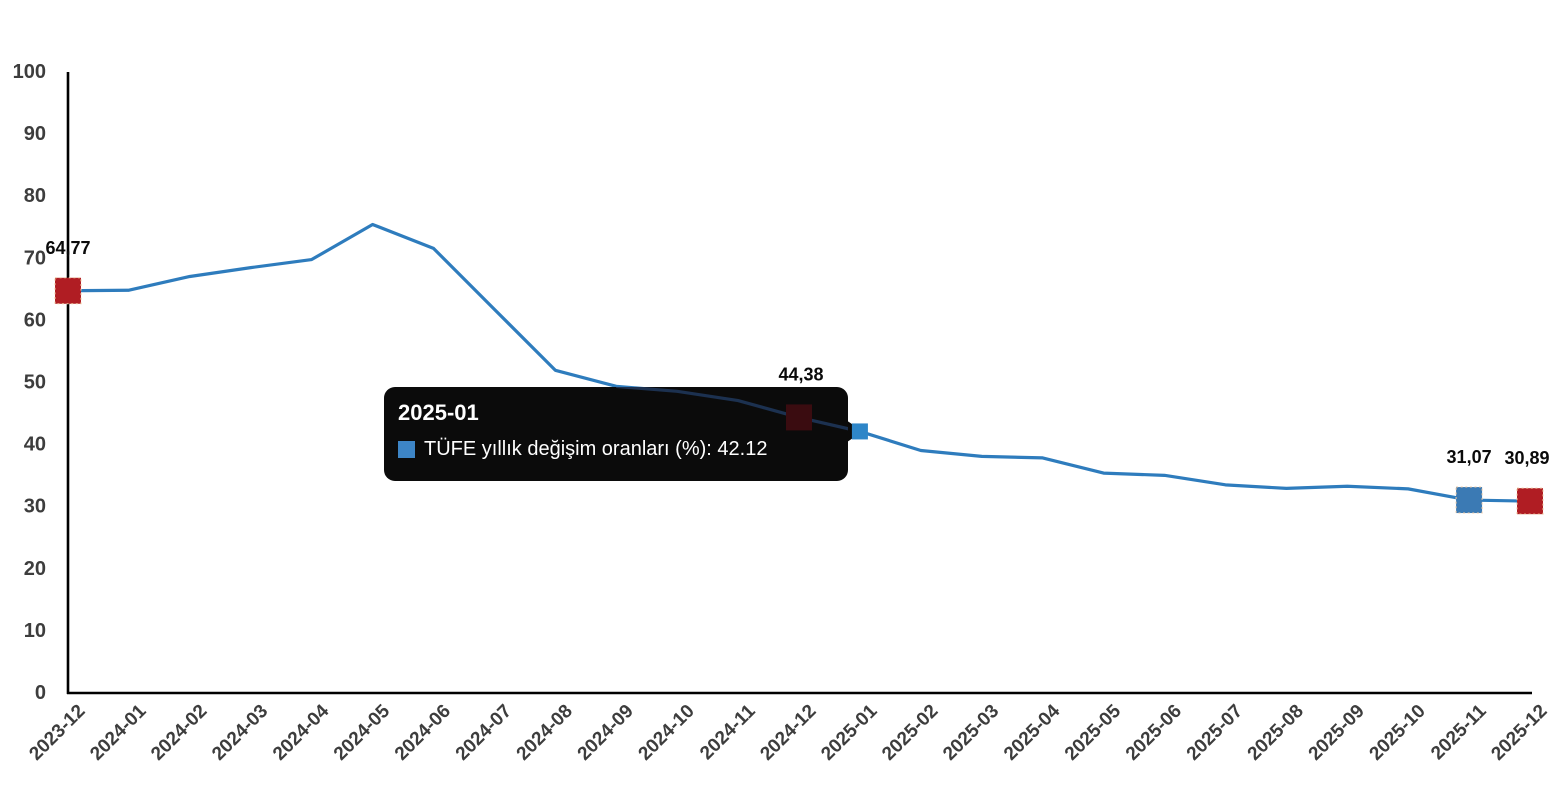 The width and height of the screenshot is (1556, 800). I want to click on x-tick-label: 2024-12, so click(788, 733).